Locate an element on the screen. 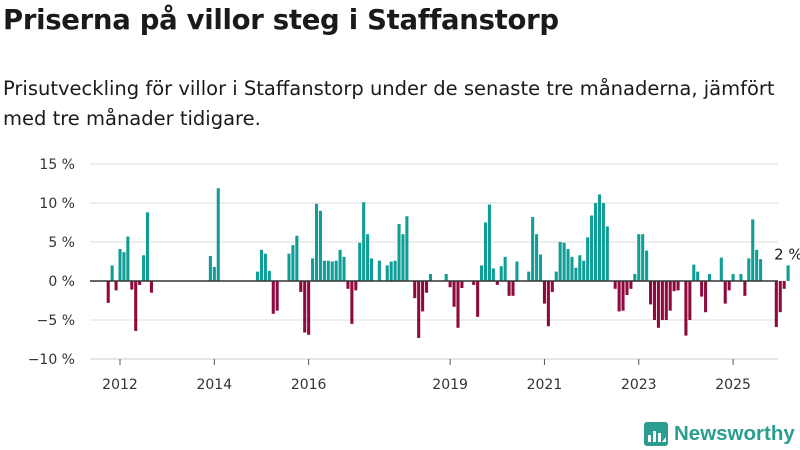 The image size is (800, 450). newsworthy-logo: Newsworthy is located at coordinates (719, 434).